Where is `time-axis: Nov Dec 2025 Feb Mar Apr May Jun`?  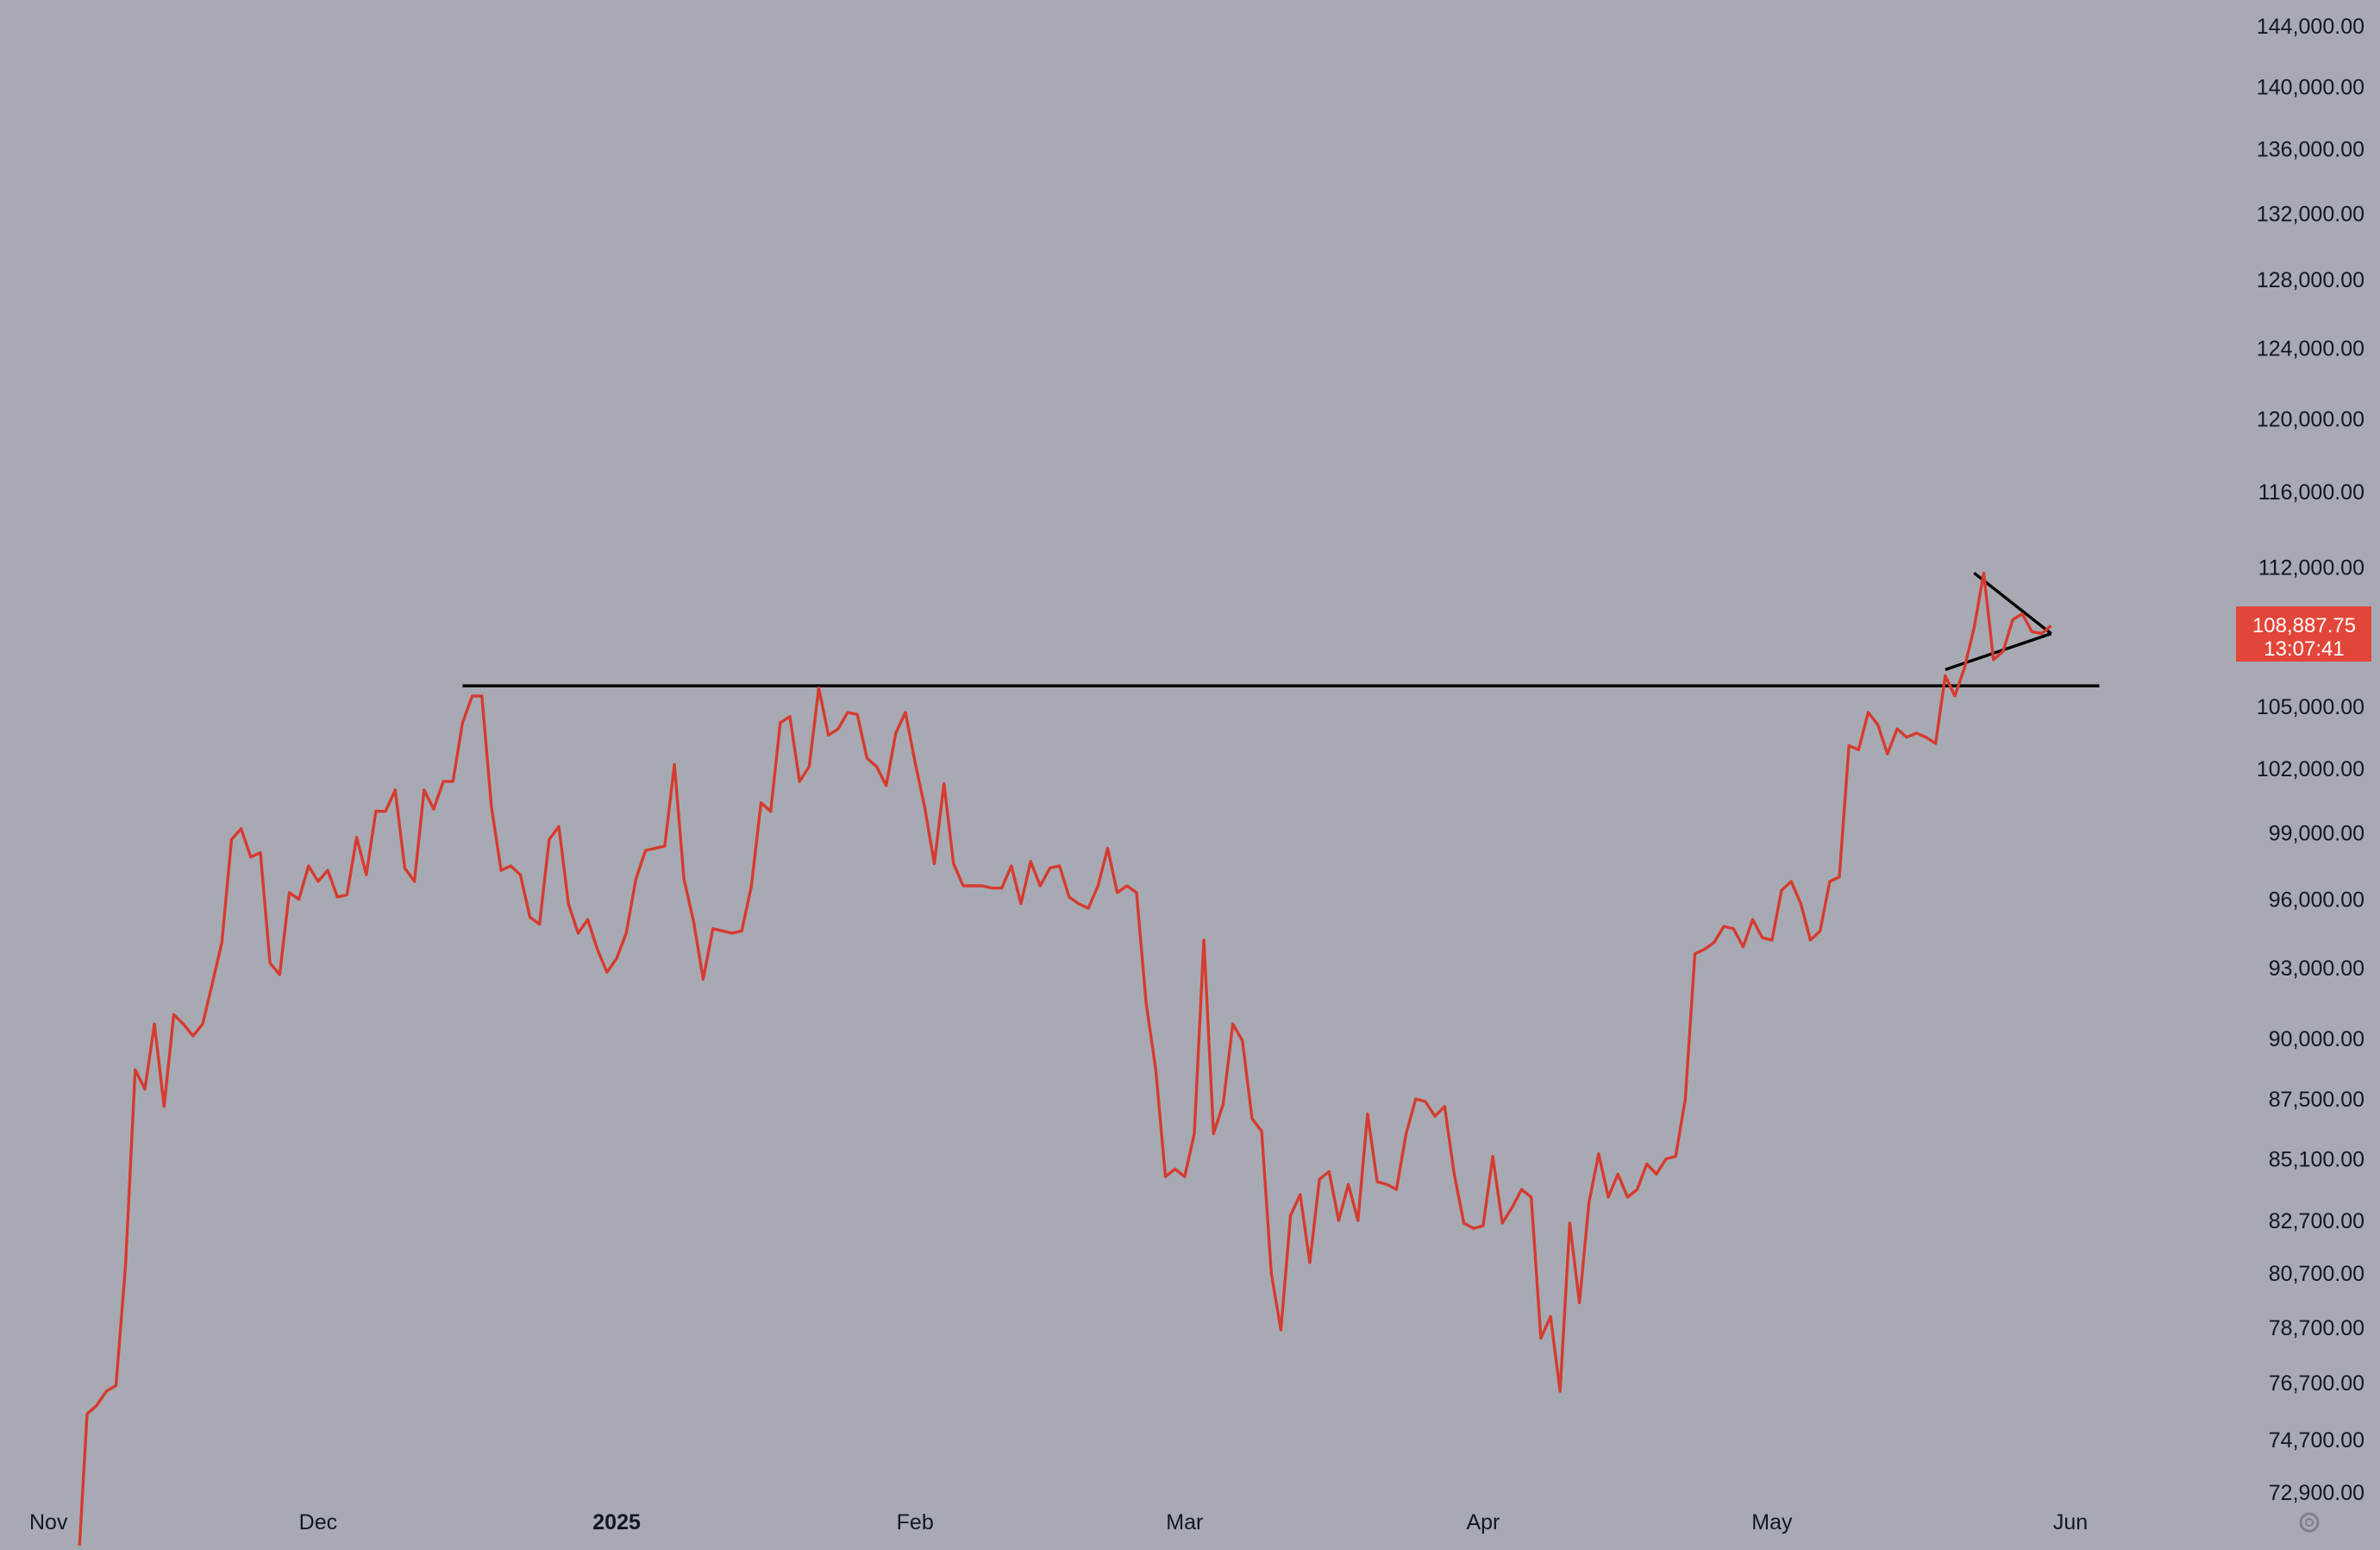 time-axis: Nov Dec 2025 Feb Mar Apr May Jun is located at coordinates (1059, 1522).